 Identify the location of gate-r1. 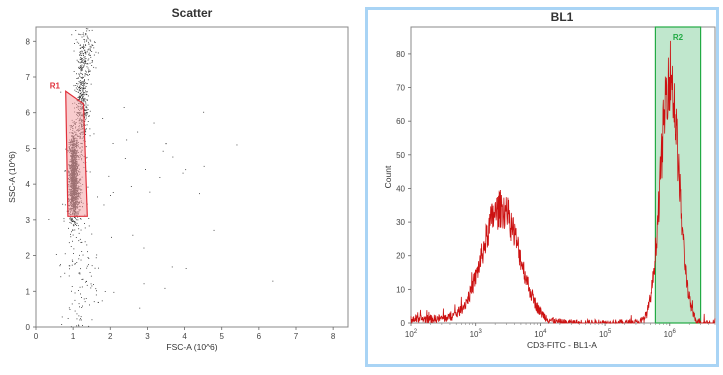
(76, 153).